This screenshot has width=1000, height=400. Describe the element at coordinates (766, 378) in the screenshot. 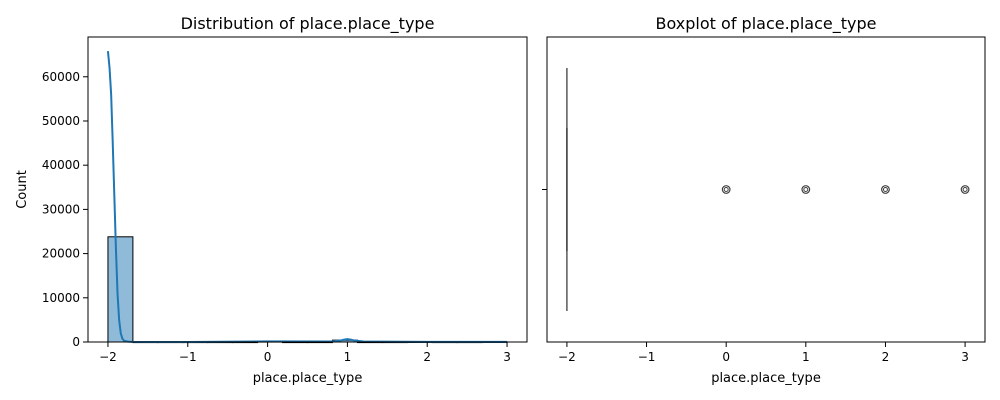

I see `boxplot-x-axis-label: place.place_type` at that location.